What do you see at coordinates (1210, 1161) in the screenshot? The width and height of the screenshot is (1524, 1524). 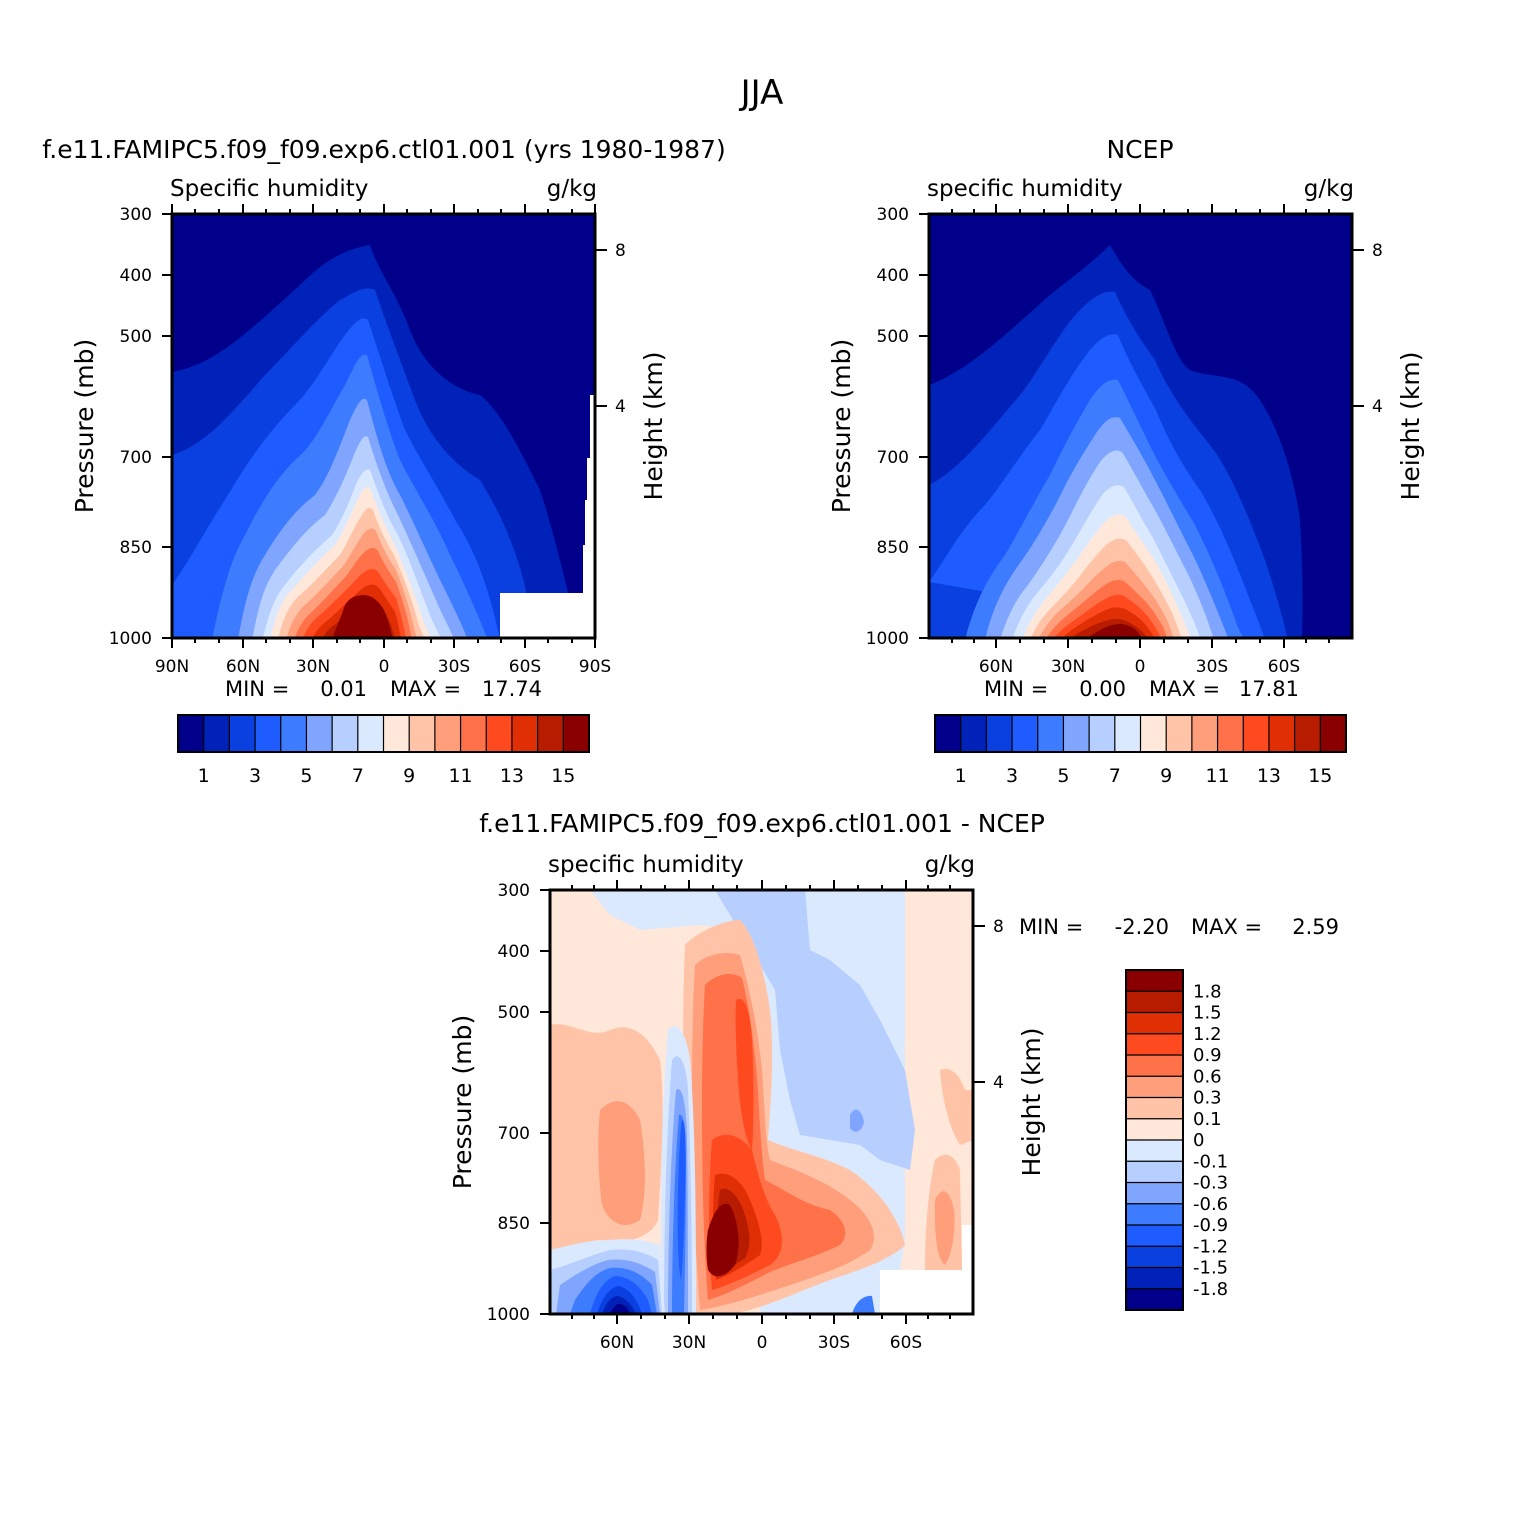 I see `colorbar-tick-label: -0.1` at bounding box center [1210, 1161].